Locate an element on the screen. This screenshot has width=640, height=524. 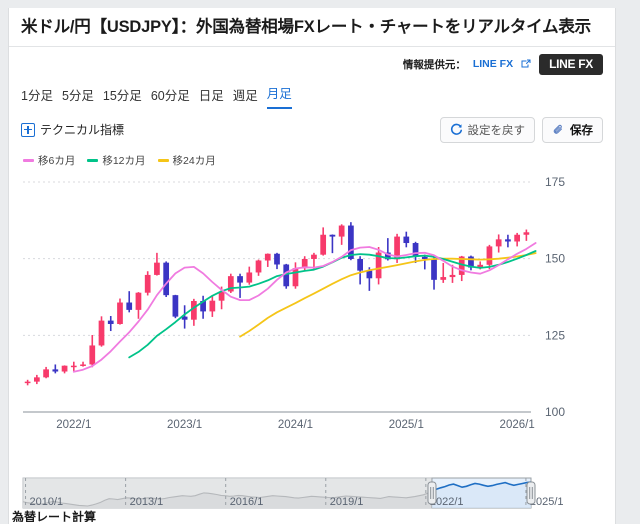
legend-label-ma24: 移24カ月 is located at coordinates (194, 160).